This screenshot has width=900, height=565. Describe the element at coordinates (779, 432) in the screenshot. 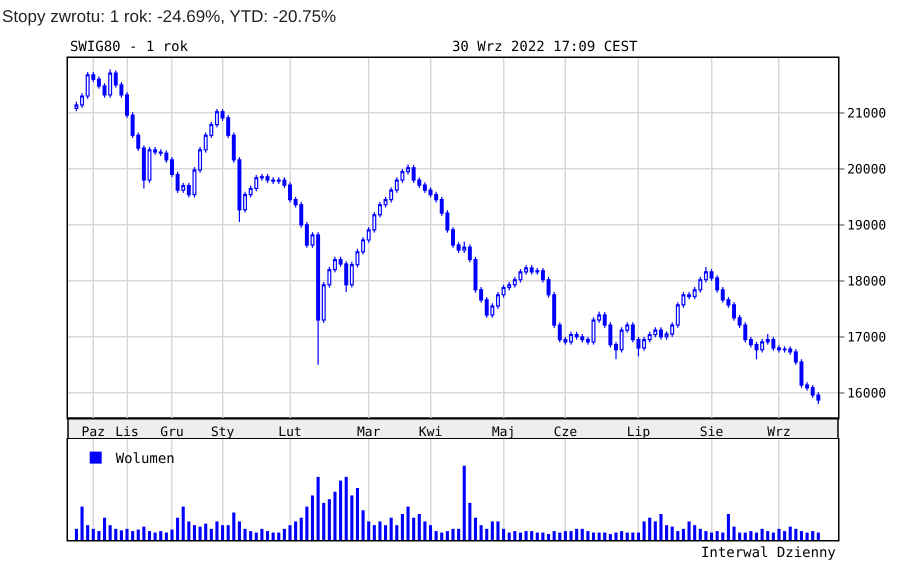

I see `x-tick-label: Wrz` at that location.